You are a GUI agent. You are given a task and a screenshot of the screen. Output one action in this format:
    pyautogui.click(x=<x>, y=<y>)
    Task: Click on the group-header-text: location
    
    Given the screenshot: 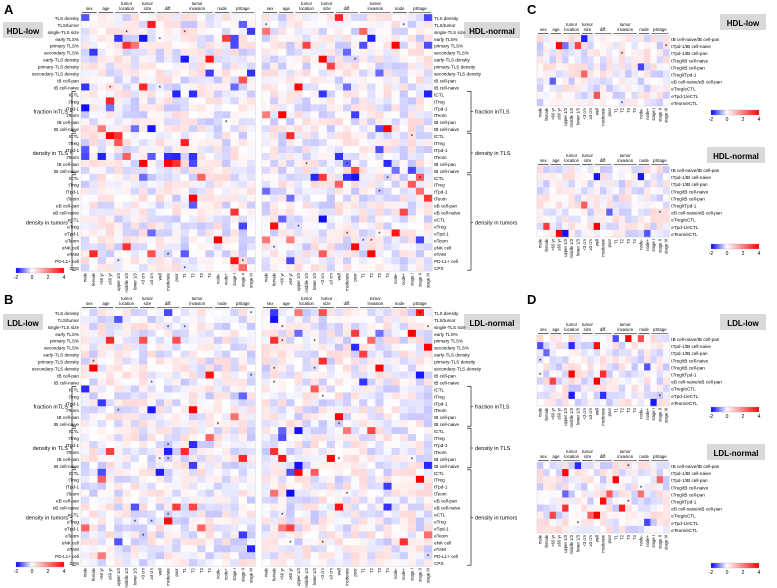 What is the action you would take?
    pyautogui.click(x=571, y=456)
    